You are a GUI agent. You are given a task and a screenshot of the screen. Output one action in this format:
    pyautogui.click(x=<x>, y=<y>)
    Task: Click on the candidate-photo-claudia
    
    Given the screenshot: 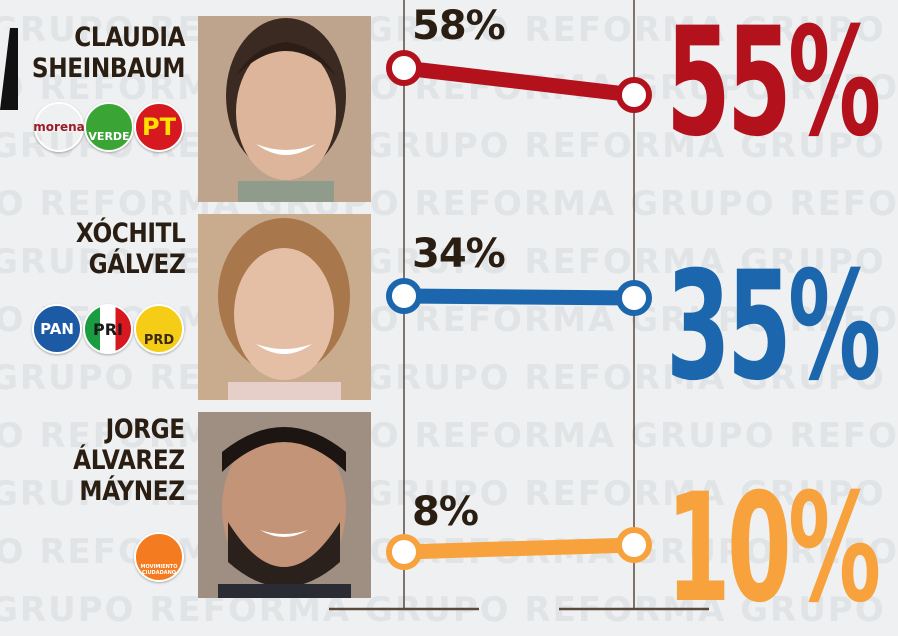 What is the action you would take?
    pyautogui.click(x=284, y=109)
    